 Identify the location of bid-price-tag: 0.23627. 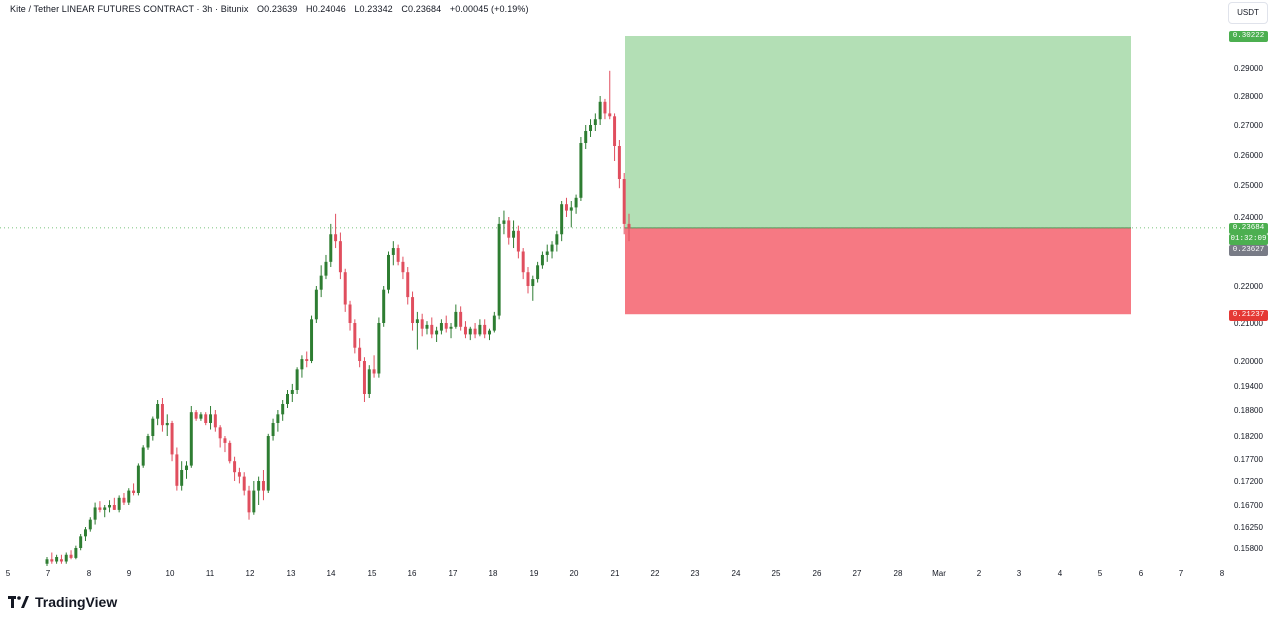
(1248, 250).